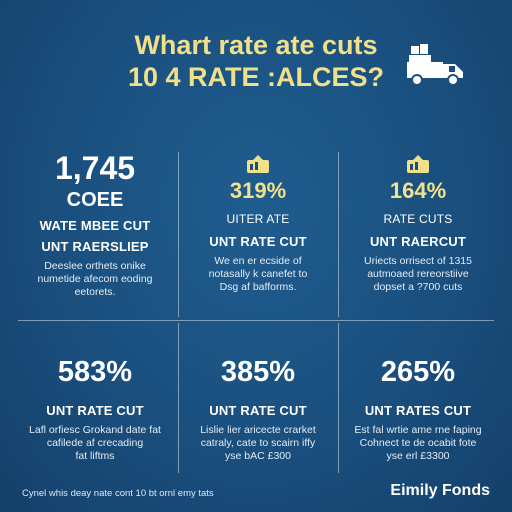 The width and height of the screenshot is (512, 512). What do you see at coordinates (440, 490) in the screenshot?
I see `brand-name: Eimily Fonds` at bounding box center [440, 490].